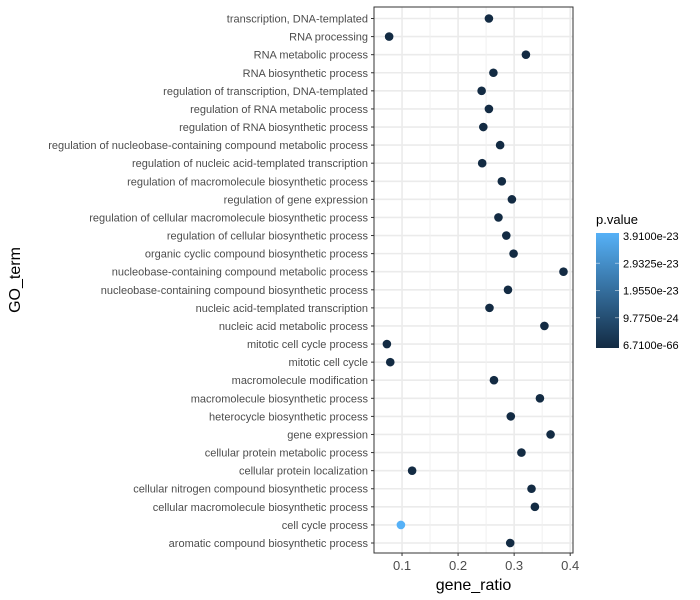 The height and width of the screenshot is (600, 700). What do you see at coordinates (651, 237) in the screenshot?
I see `legend-label: 3.9100e-23` at bounding box center [651, 237].